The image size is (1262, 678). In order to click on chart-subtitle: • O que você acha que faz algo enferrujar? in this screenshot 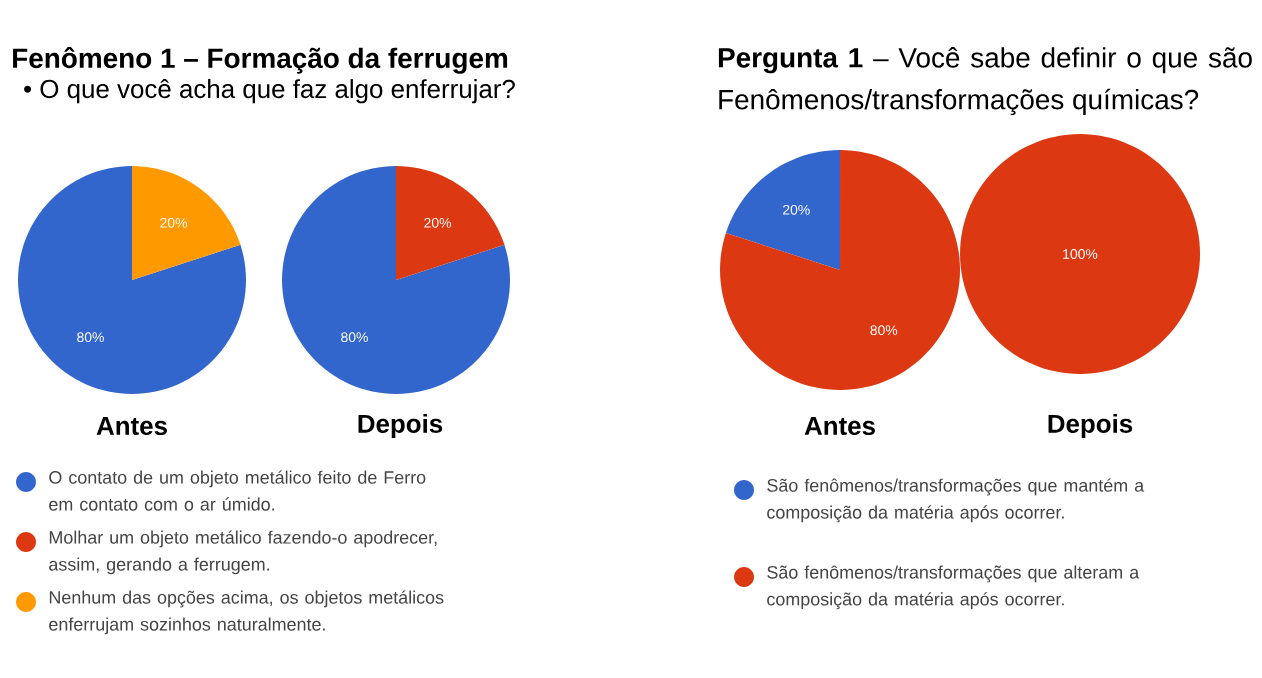, I will do `click(269, 91)`.